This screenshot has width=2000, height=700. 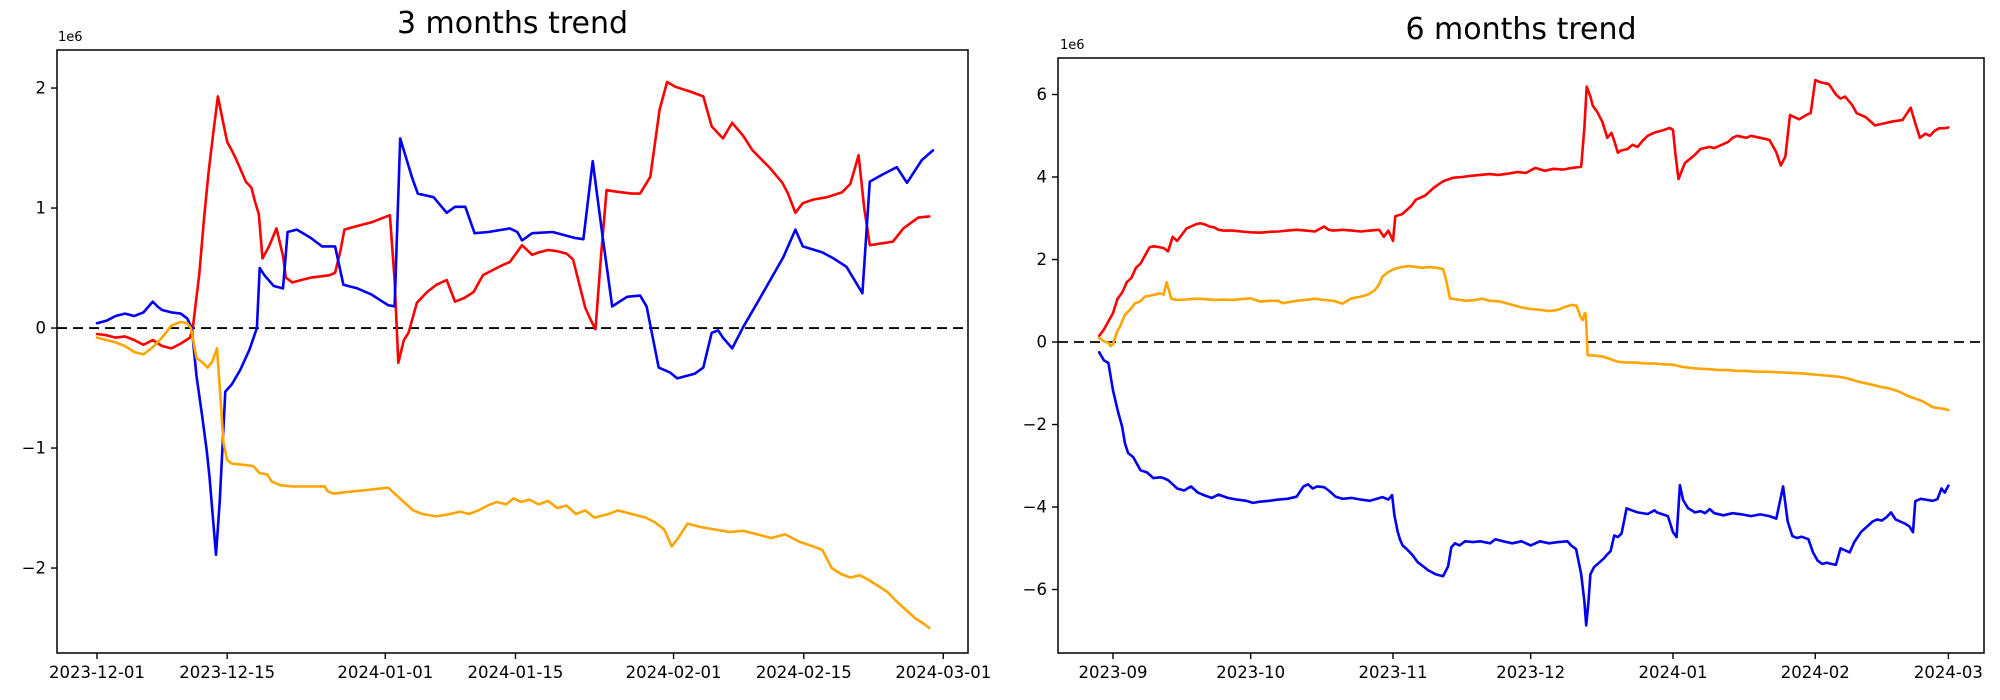 What do you see at coordinates (804, 672) in the screenshot?
I see `x-axis-tick-label: 2024-02-15` at bounding box center [804, 672].